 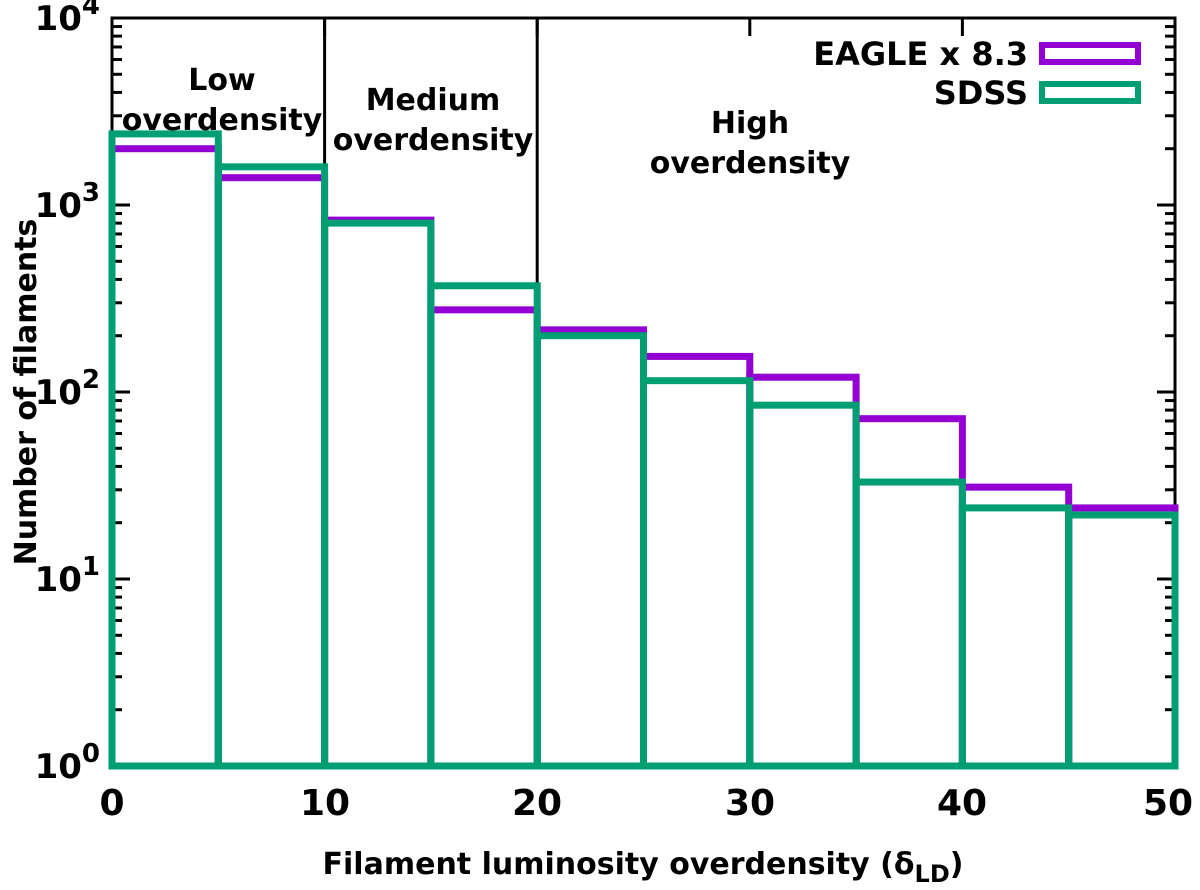 I want to click on x-axis-title: Filament luminosity overdensity (δLD), so click(x=643, y=867).